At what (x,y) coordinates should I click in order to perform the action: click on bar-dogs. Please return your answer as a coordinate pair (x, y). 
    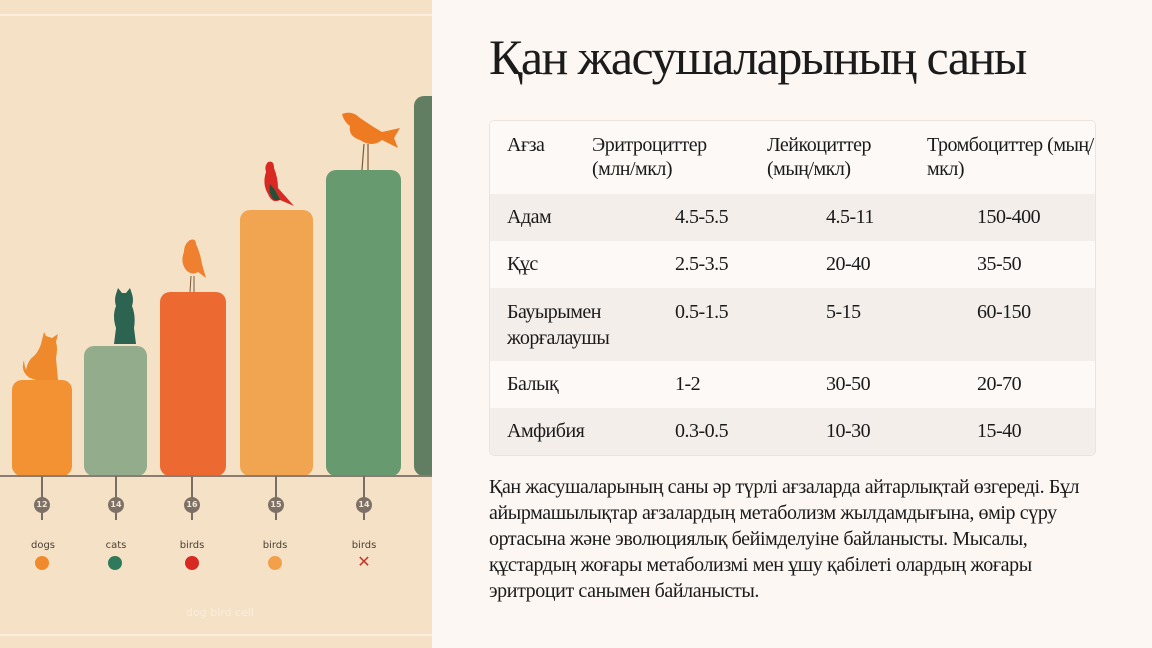
    Looking at the image, I should click on (42, 428).